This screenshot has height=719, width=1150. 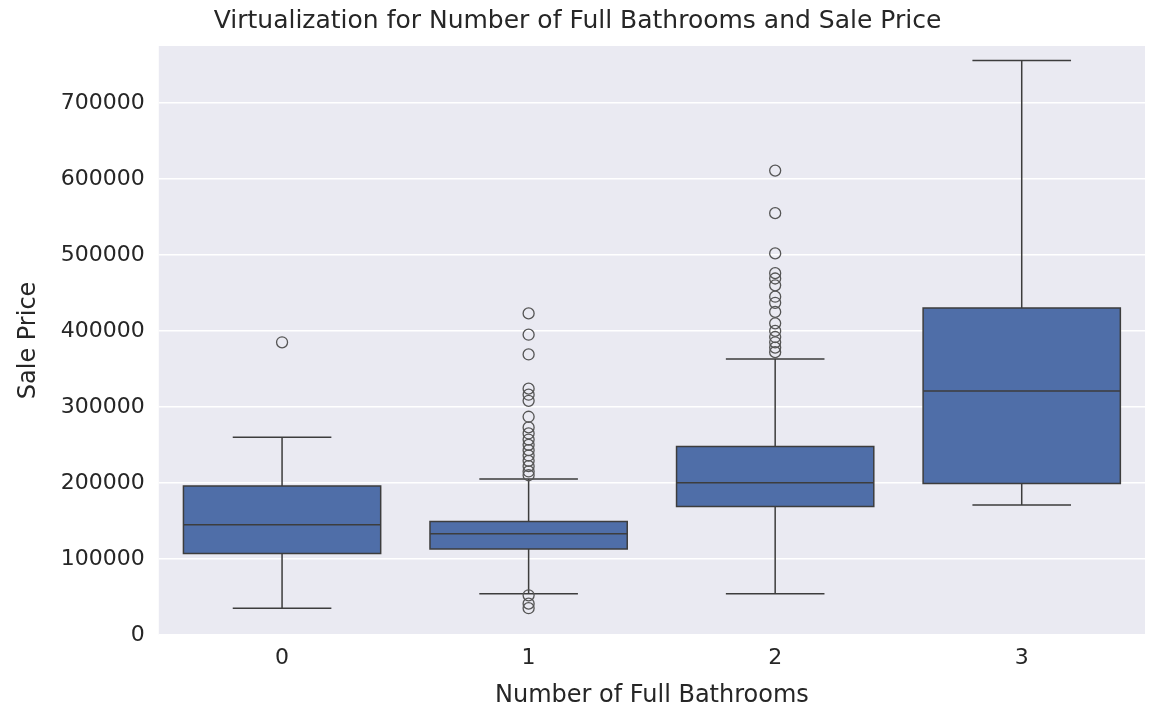 What do you see at coordinates (528, 656) in the screenshot?
I see `x-tick-label: 1` at bounding box center [528, 656].